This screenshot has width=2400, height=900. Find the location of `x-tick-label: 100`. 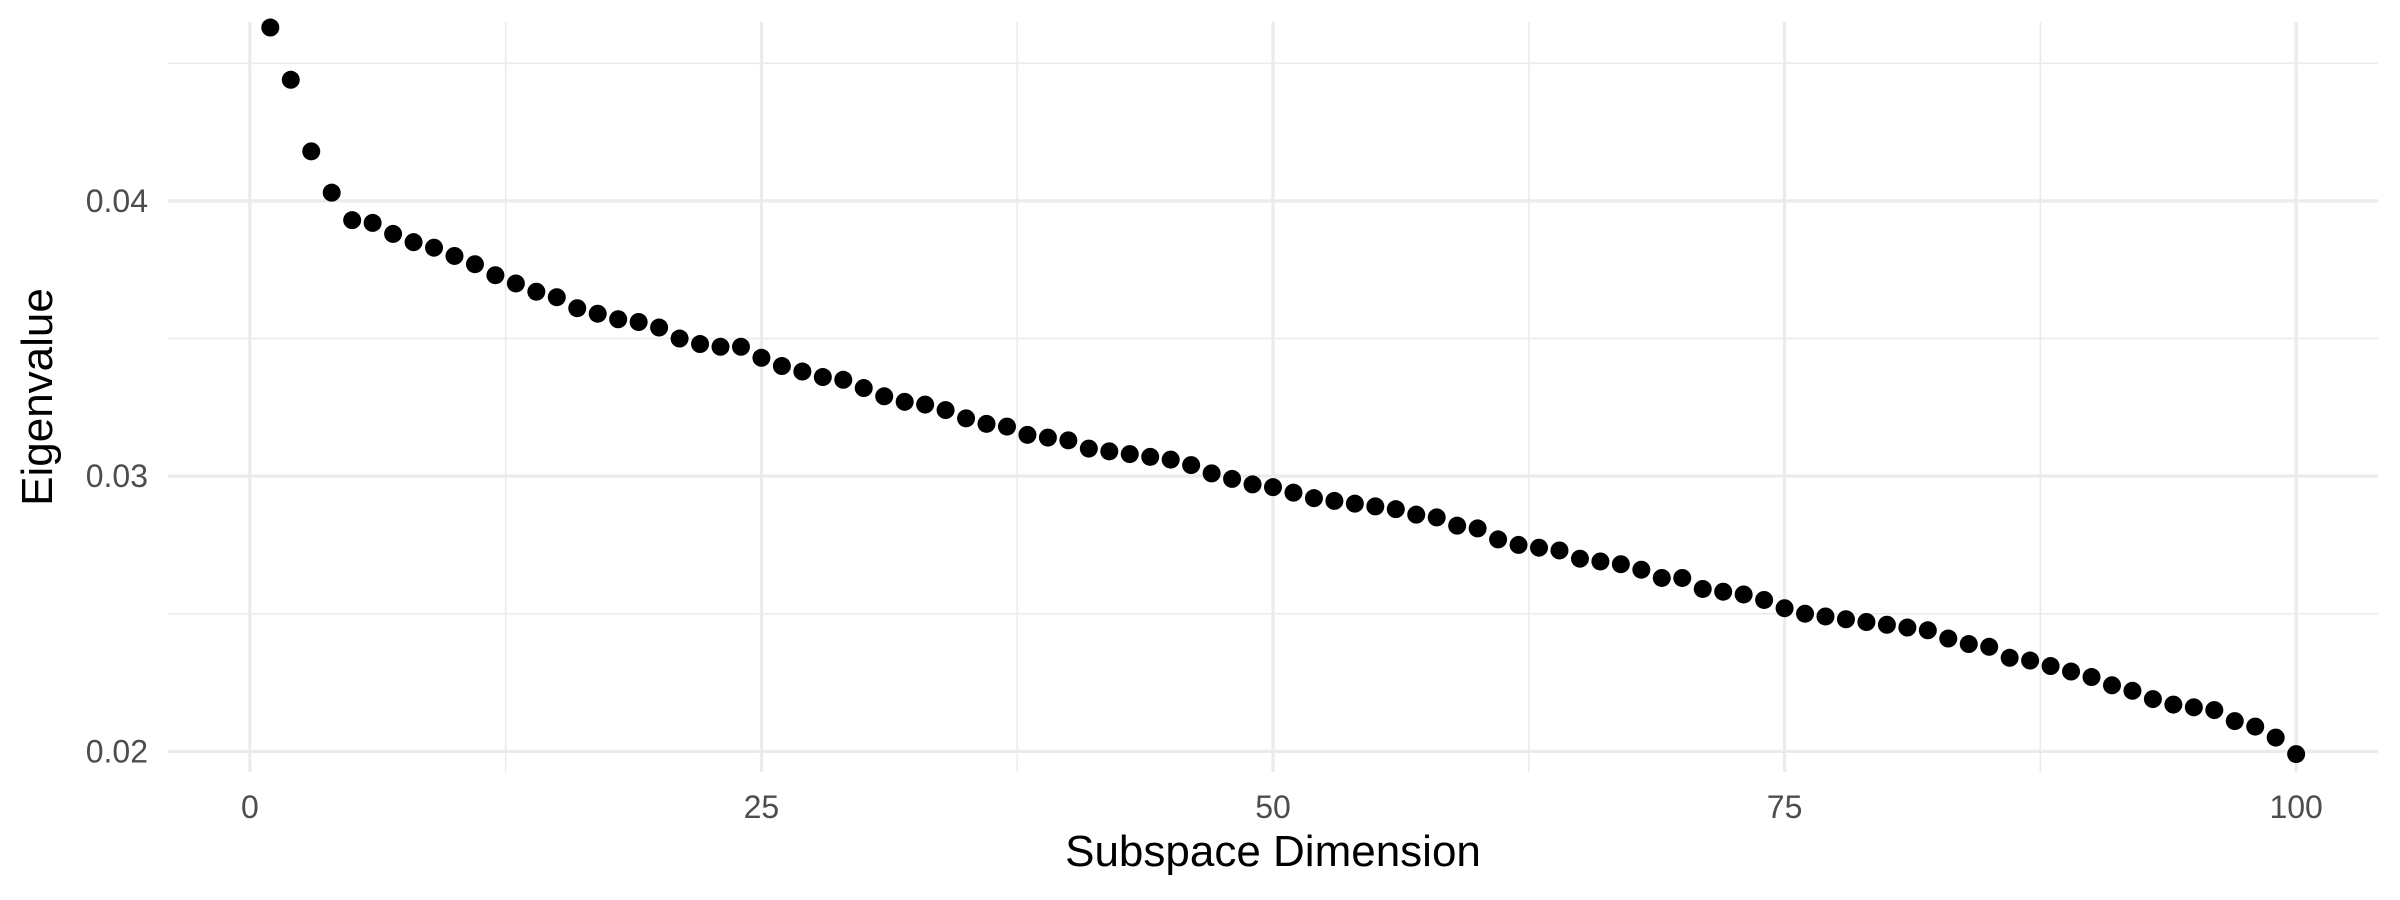

x-tick-label: 100 is located at coordinates (2295, 807).